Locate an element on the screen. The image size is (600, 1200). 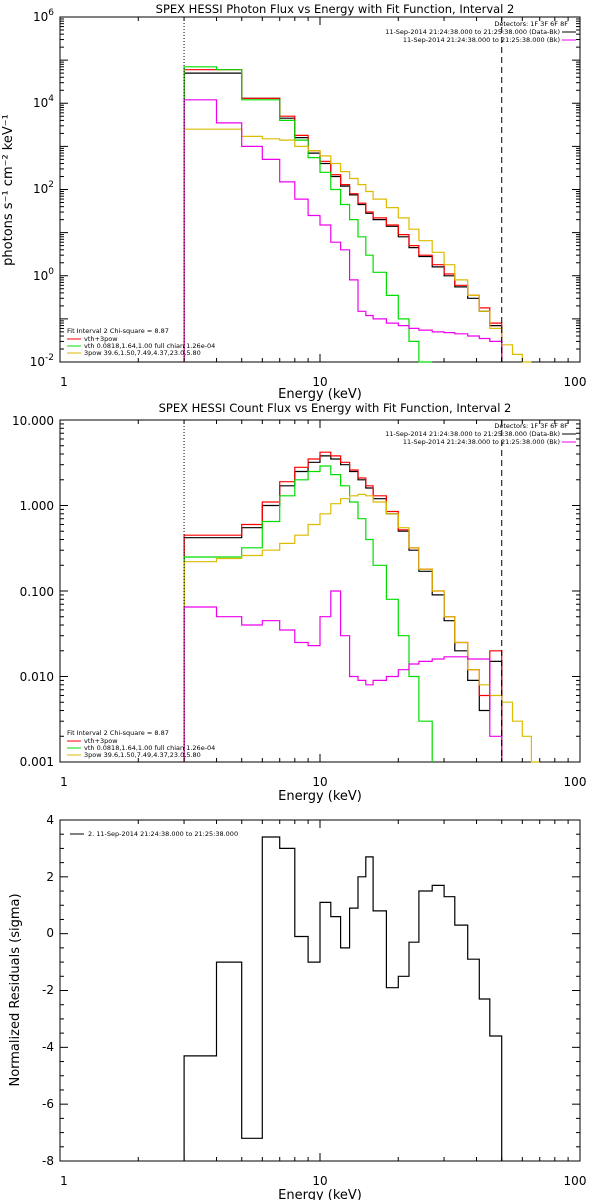
panel3-ytick-4: 4 is located at coordinates (50, 820).